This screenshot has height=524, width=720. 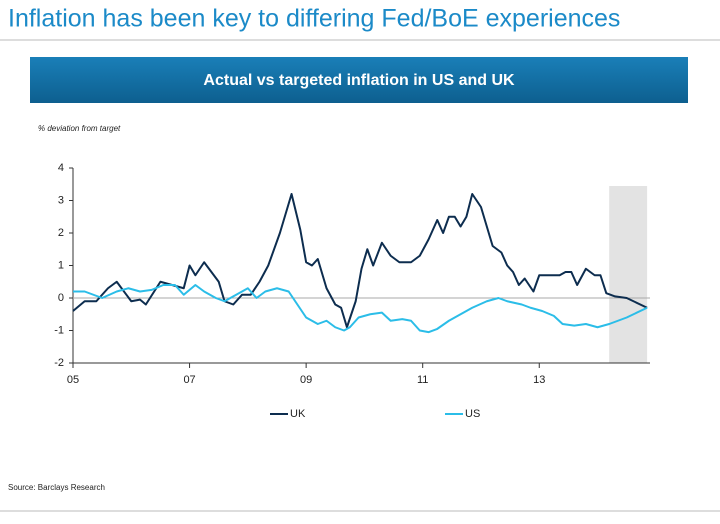 I want to click on x-tick-label: 11, so click(x=422, y=380).